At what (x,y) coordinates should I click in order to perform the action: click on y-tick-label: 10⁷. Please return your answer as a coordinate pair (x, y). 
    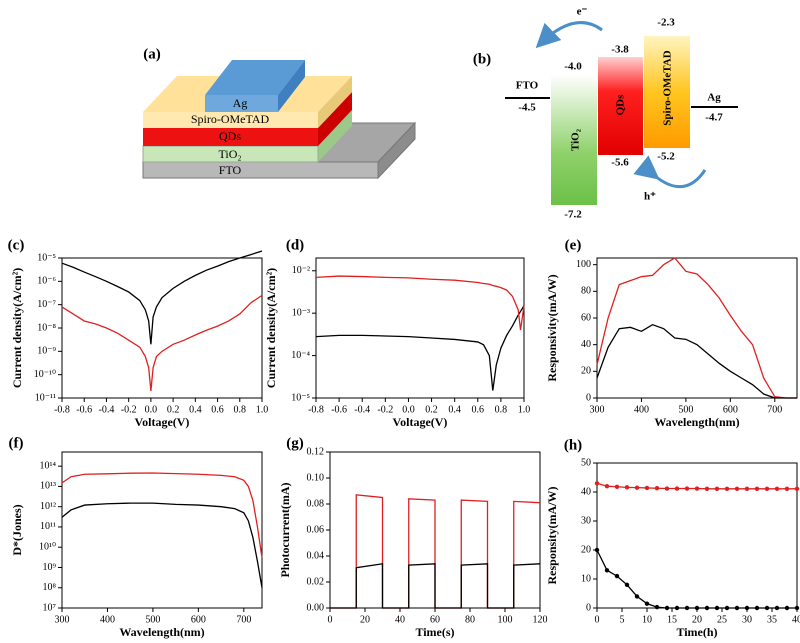
    Looking at the image, I should click on (50, 607).